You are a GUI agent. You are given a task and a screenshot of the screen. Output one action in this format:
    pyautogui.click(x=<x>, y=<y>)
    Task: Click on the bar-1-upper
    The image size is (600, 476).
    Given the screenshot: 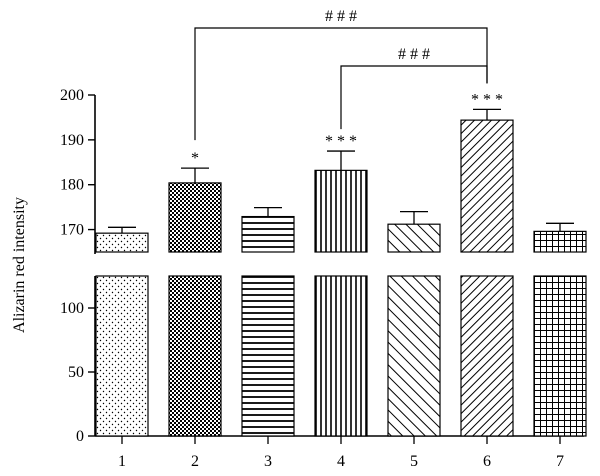 What is the action you would take?
    pyautogui.click(x=122, y=242)
    